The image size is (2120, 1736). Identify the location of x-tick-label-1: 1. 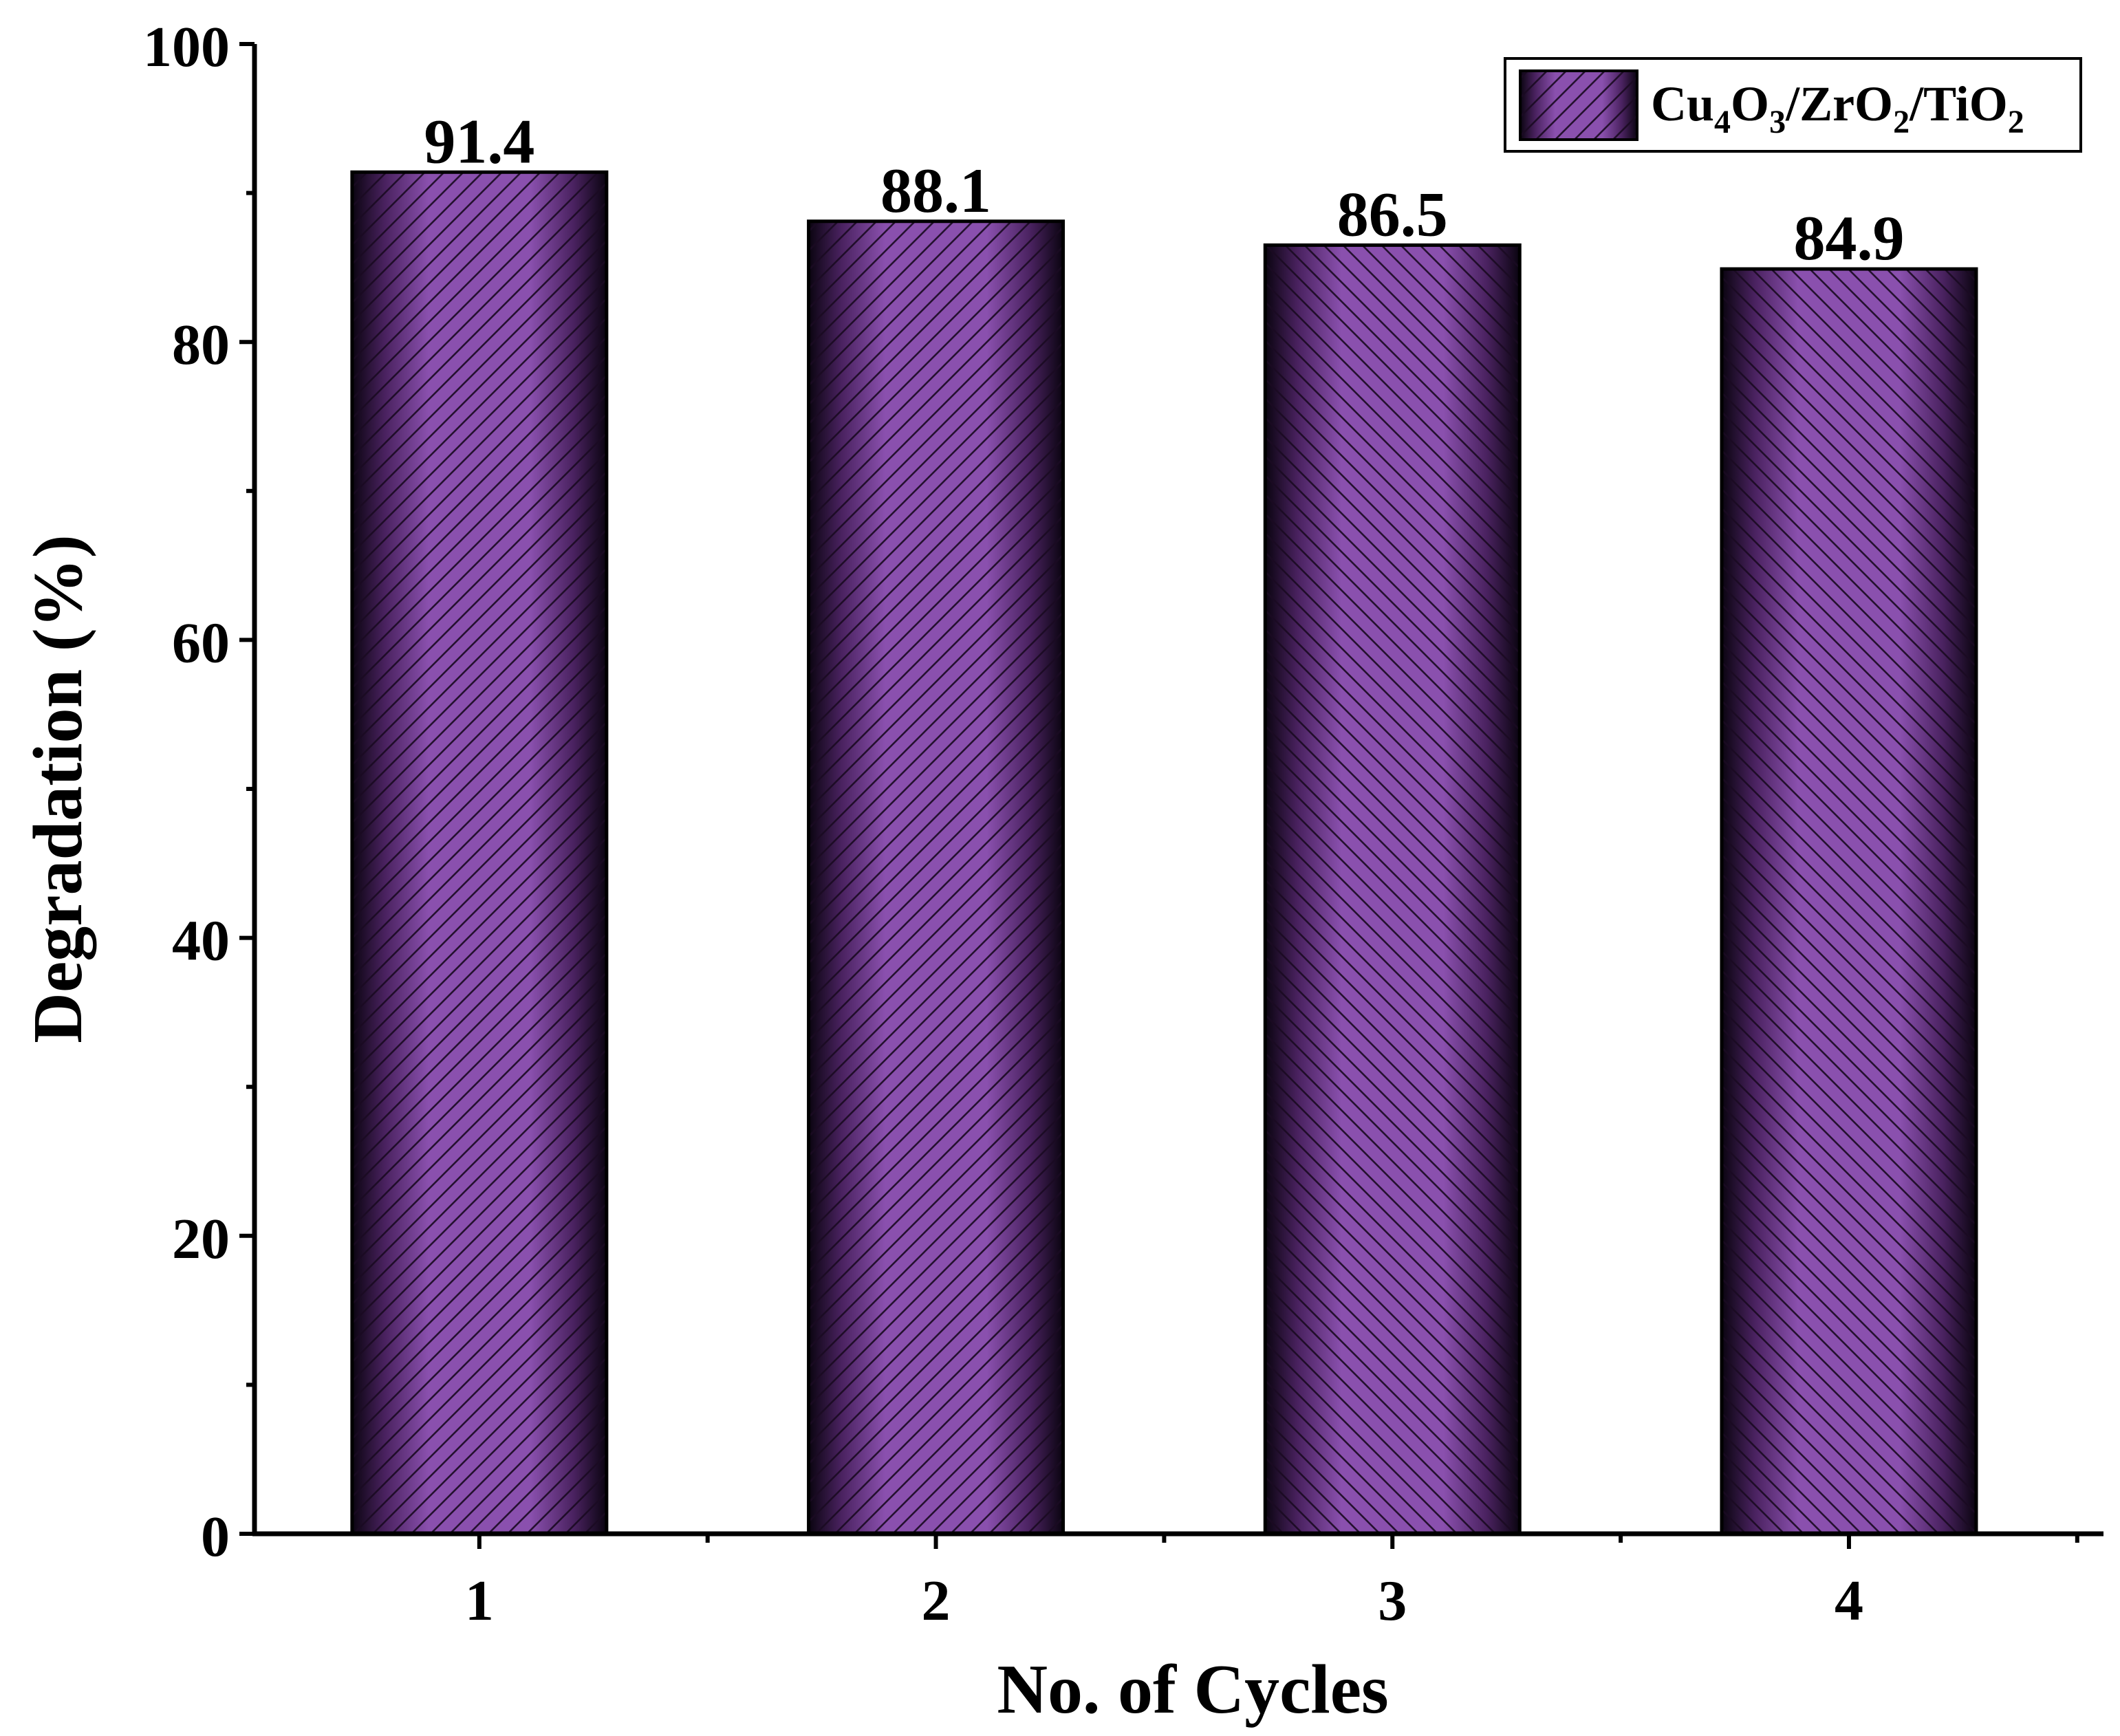
(479, 1601).